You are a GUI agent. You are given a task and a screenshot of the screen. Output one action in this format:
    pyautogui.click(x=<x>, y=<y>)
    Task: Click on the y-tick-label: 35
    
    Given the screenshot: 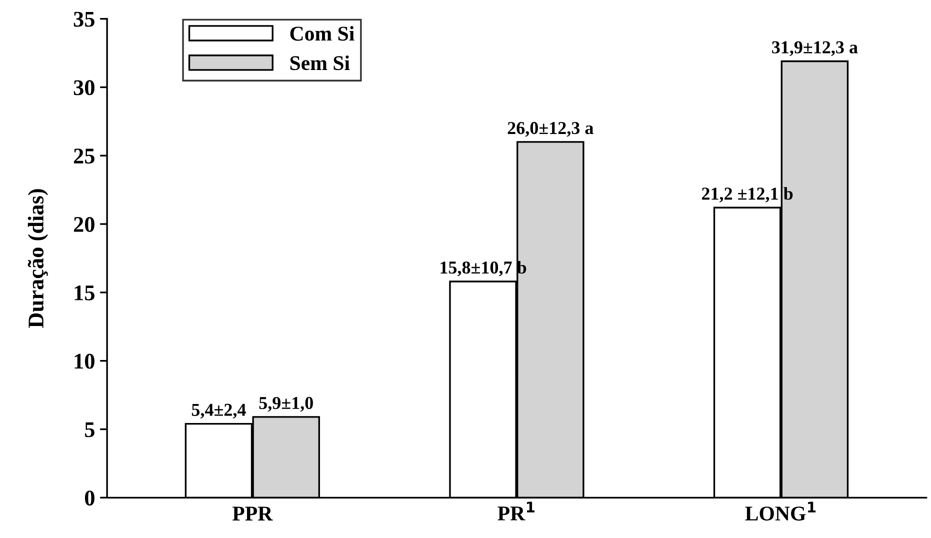 What is the action you would take?
    pyautogui.click(x=84, y=19)
    